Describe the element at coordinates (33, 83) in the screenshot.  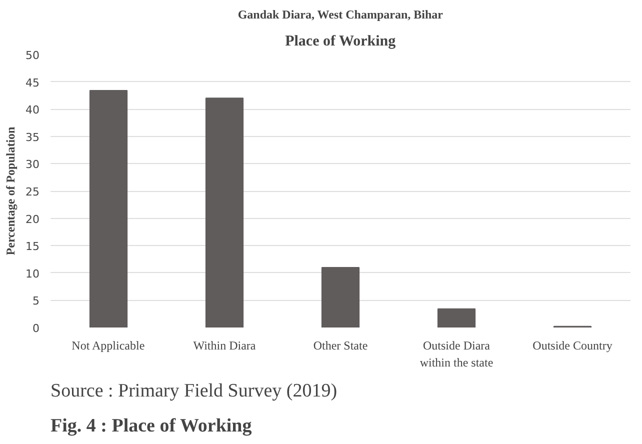
I see `y-tick-label: 45` at that location.